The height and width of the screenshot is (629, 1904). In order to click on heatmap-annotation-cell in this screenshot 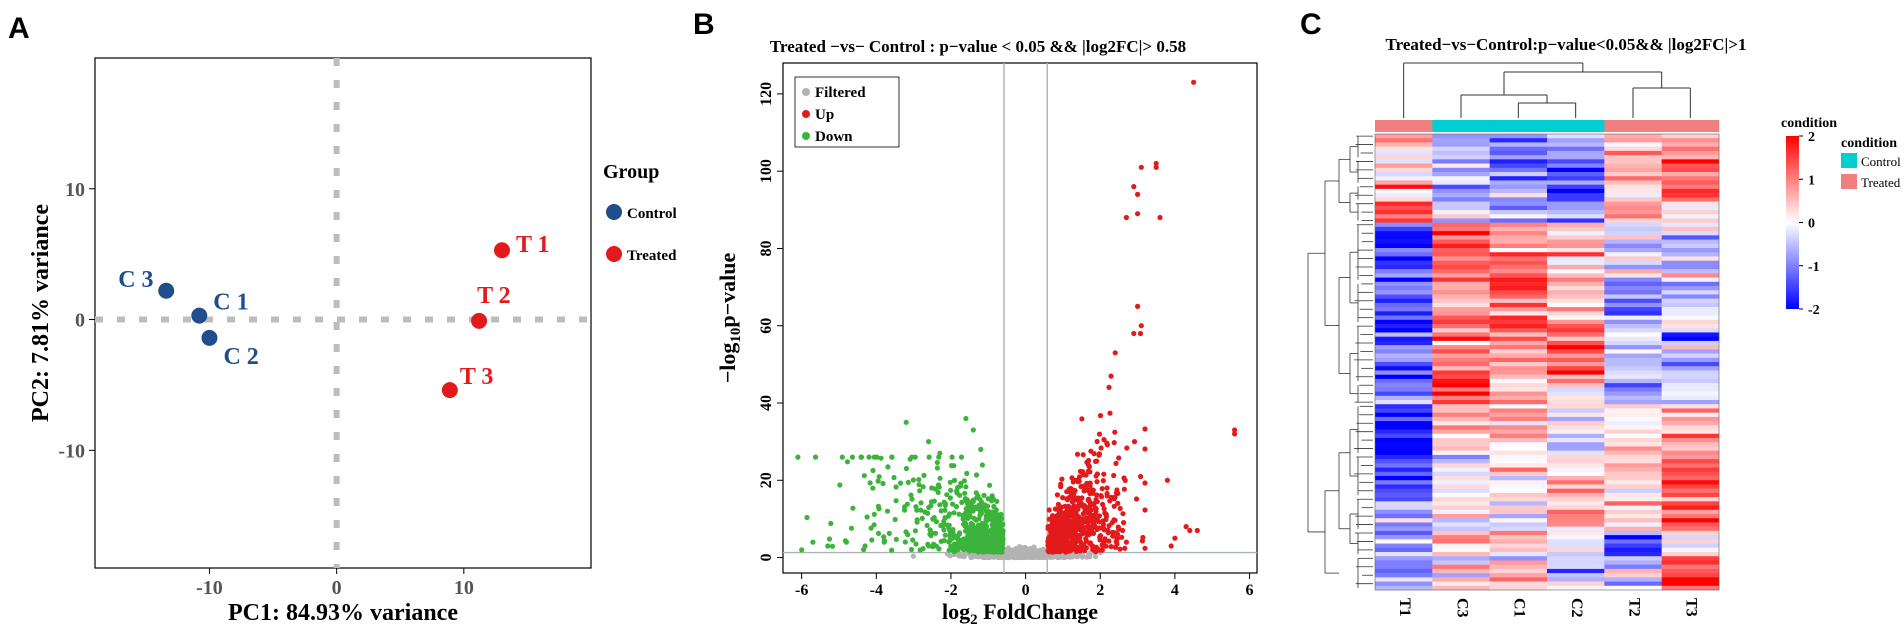, I will do `click(1404, 126)`.